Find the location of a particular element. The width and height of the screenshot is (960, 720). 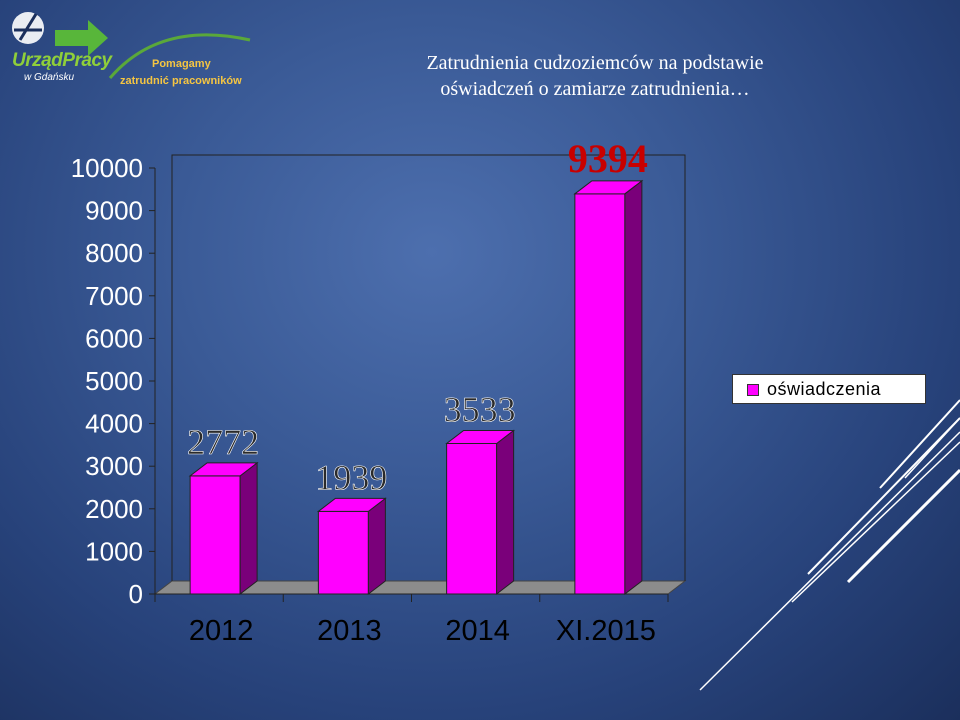

y-tick-label: 8000 is located at coordinates (114, 253).